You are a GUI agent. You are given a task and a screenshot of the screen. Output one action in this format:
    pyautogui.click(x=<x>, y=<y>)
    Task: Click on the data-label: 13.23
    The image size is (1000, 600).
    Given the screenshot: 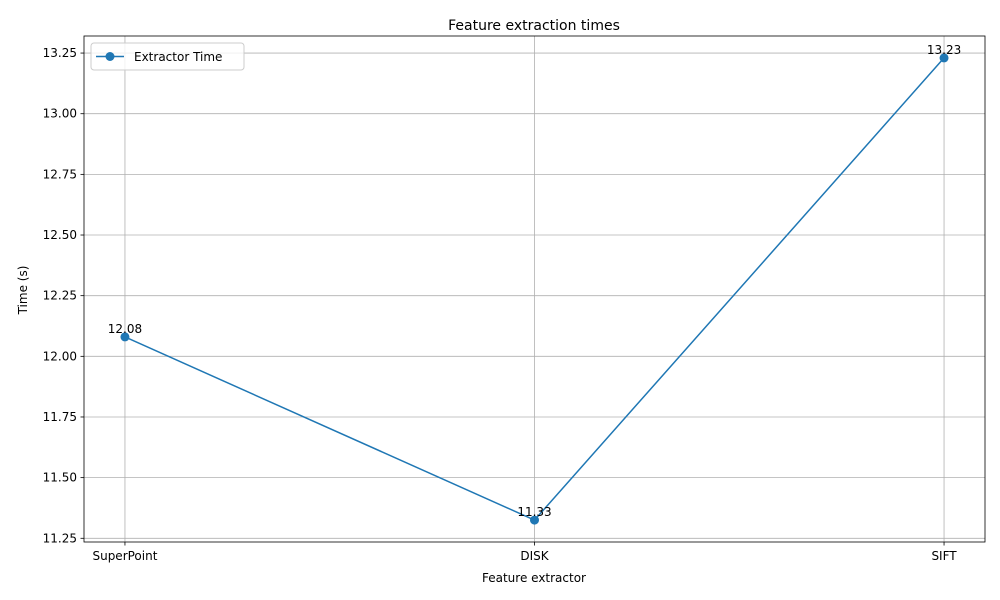 What is the action you would take?
    pyautogui.click(x=944, y=50)
    